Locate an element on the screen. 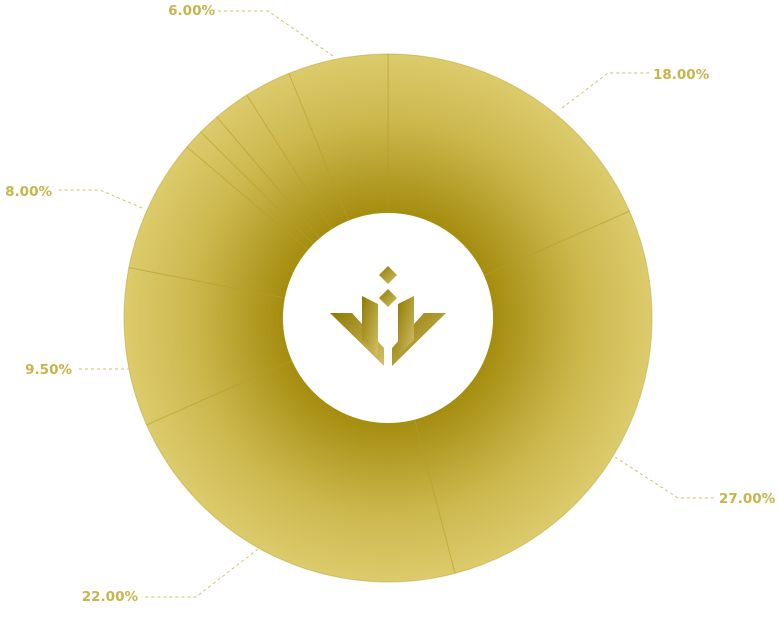 Image resolution: width=779 pixels, height=621 pixels. slice-percent-label: 22.00% is located at coordinates (110, 597).